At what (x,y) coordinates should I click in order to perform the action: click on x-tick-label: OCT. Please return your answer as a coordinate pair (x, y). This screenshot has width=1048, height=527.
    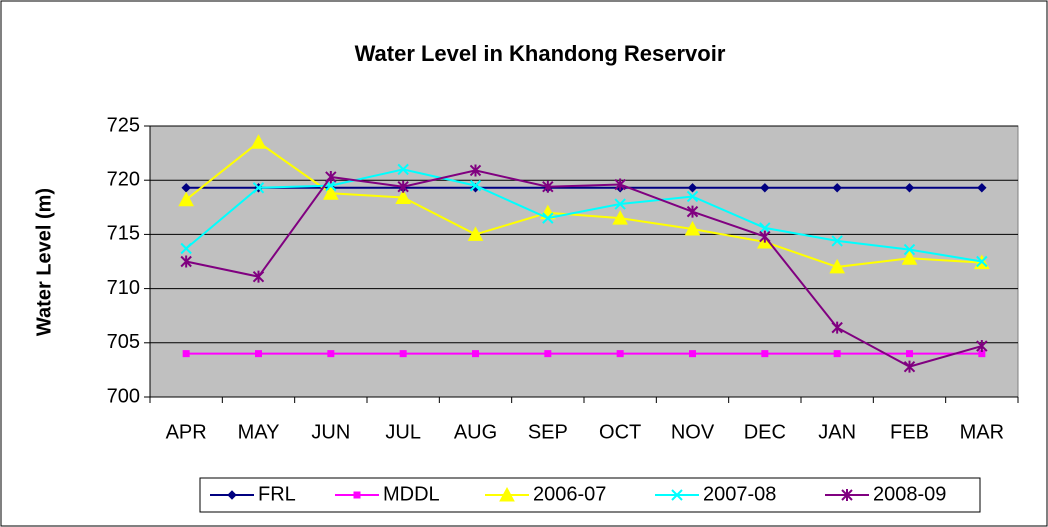
    Looking at the image, I should click on (620, 432).